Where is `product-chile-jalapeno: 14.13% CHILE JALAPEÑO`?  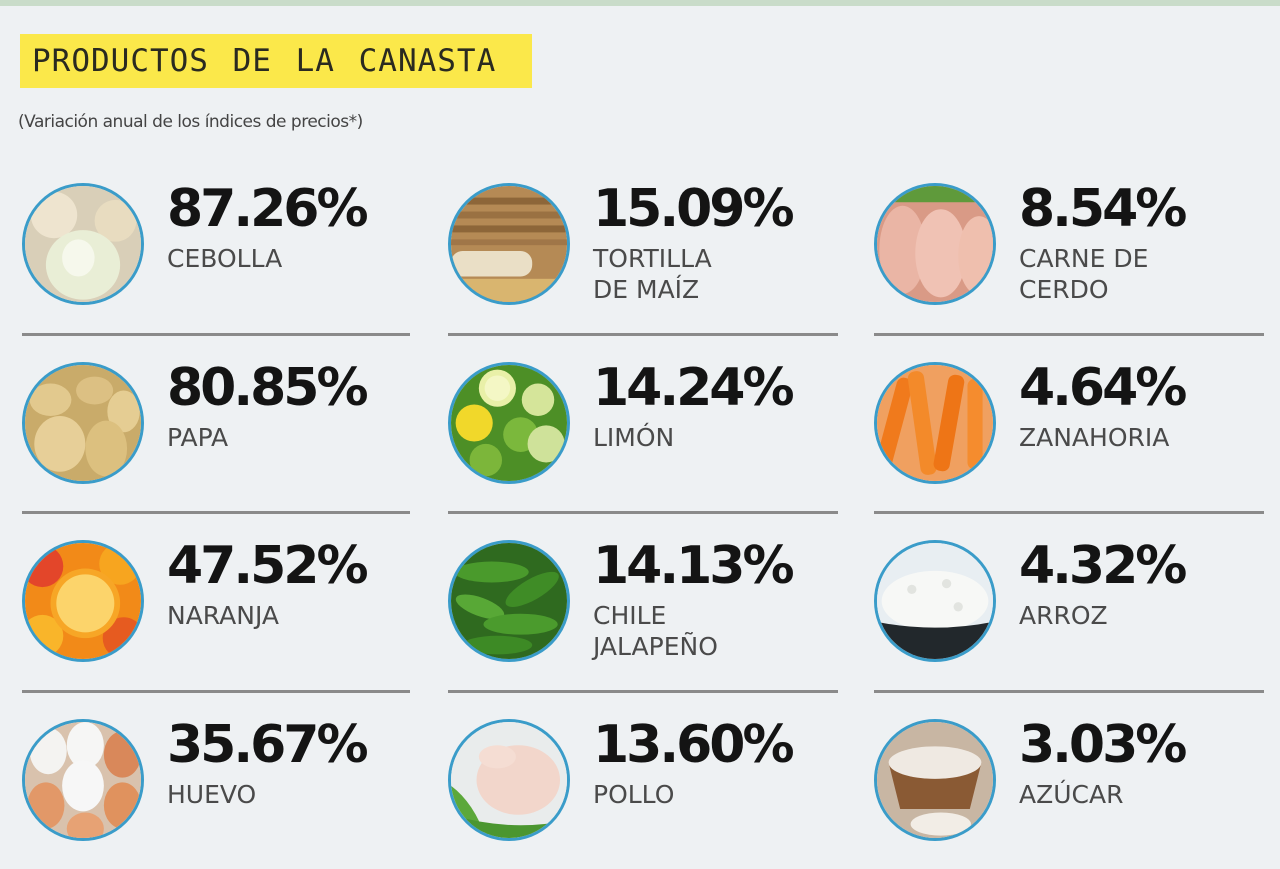 product-chile-jalapeno: 14.13% CHILE JALAPEÑO is located at coordinates (658, 613).